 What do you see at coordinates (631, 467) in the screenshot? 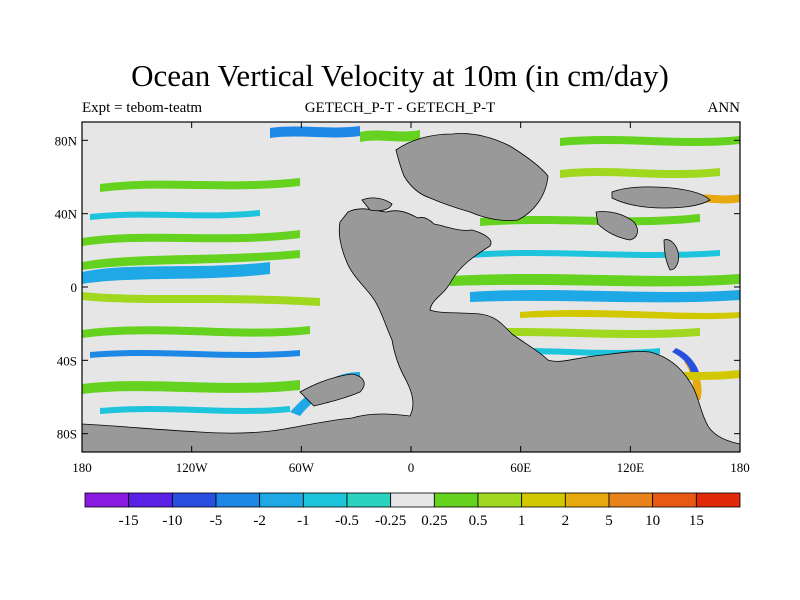
I see `x-tick-label: 120E` at bounding box center [631, 467].